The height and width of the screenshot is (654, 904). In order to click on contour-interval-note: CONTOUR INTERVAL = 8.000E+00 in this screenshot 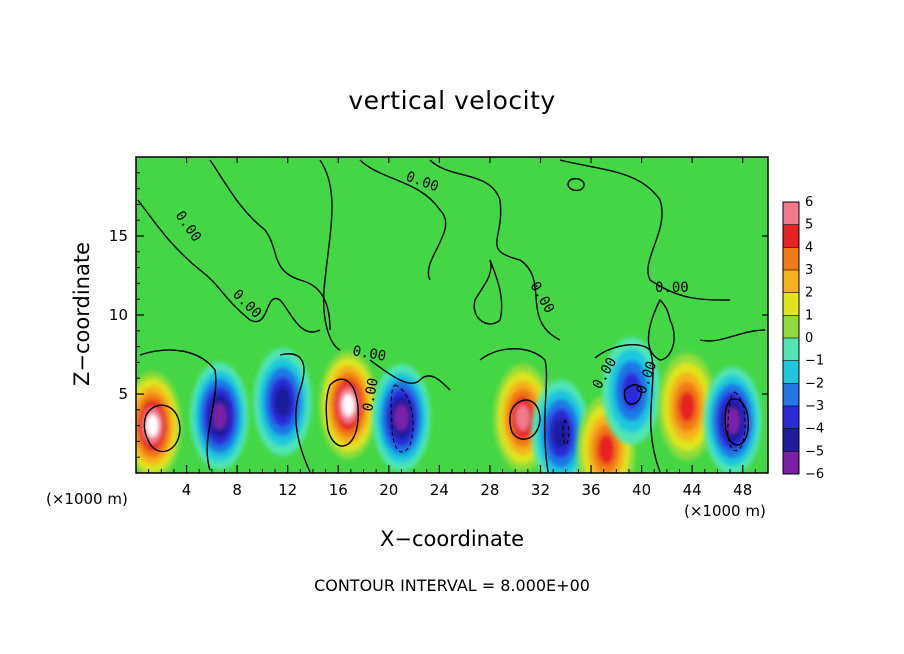, I will do `click(452, 585)`.